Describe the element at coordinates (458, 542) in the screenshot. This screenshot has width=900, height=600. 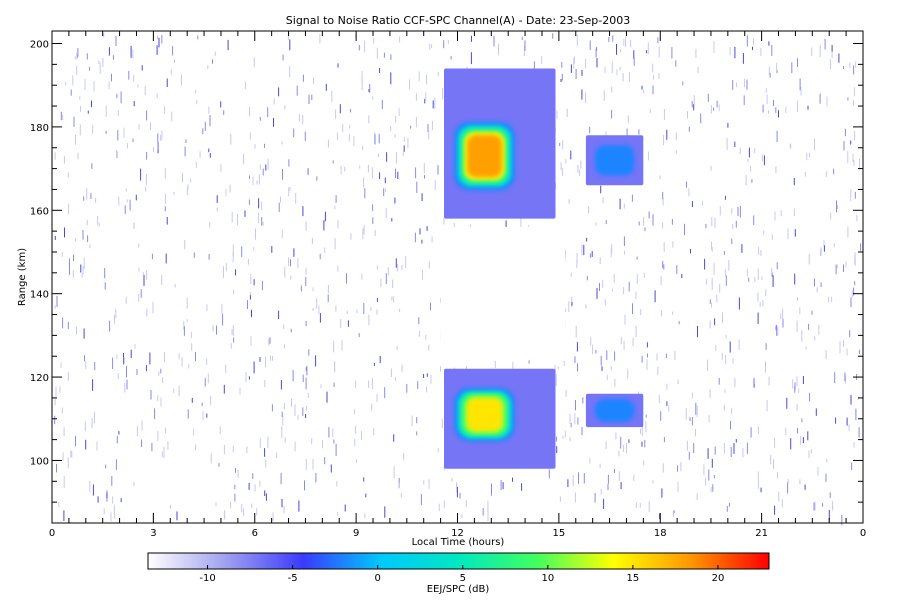
I see `x-axis-label: Local Time (hours)` at that location.